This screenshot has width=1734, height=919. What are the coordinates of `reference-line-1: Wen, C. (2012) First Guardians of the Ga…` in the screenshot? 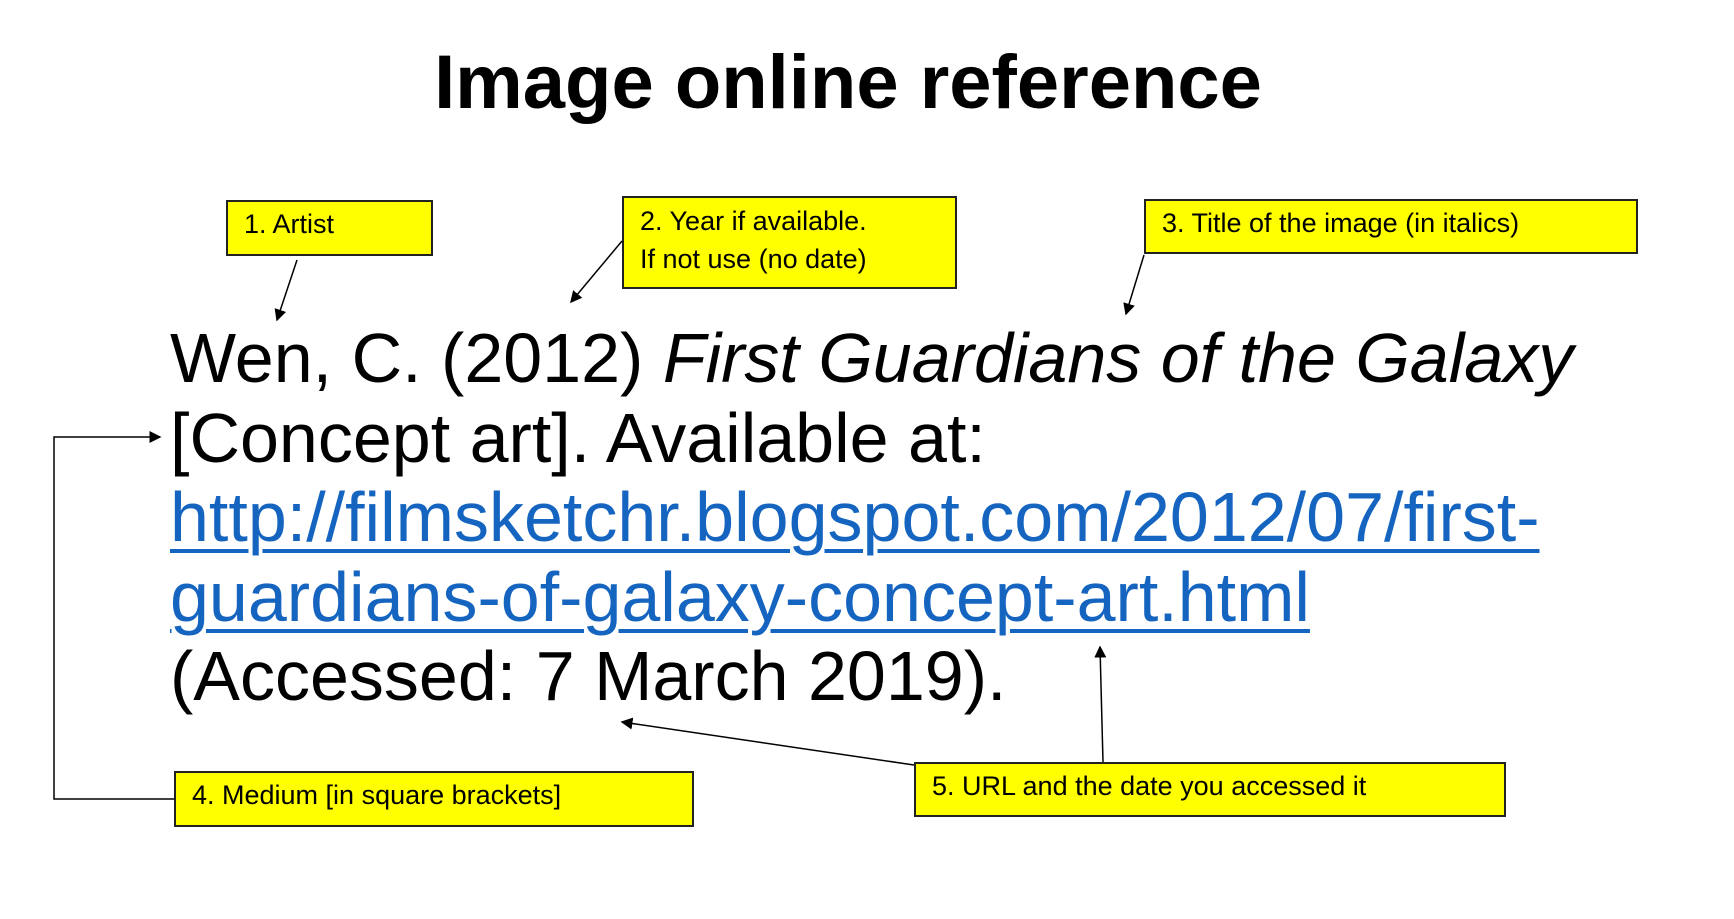 It's located at (871, 358).